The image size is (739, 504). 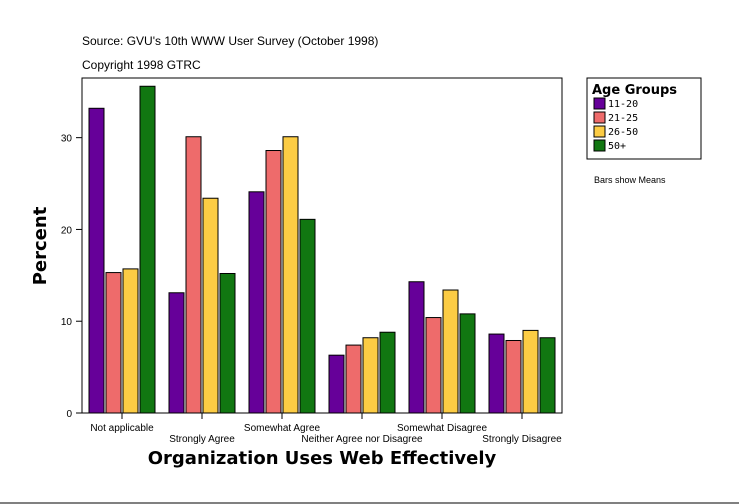 I want to click on y-tick-label: 20, so click(x=67, y=230).